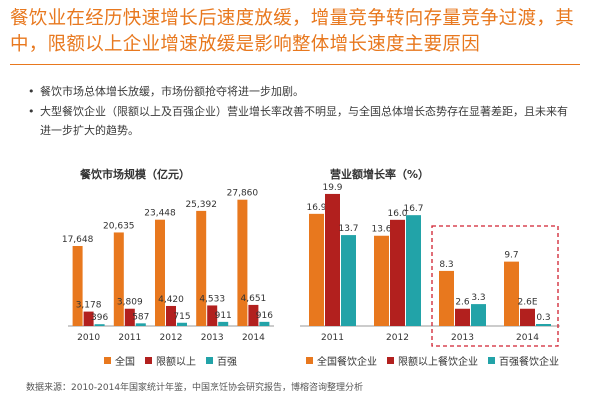 The image size is (589, 416). What do you see at coordinates (527, 317) in the screenshot?
I see `bar-限额以上餐饮企业-2014` at bounding box center [527, 317].